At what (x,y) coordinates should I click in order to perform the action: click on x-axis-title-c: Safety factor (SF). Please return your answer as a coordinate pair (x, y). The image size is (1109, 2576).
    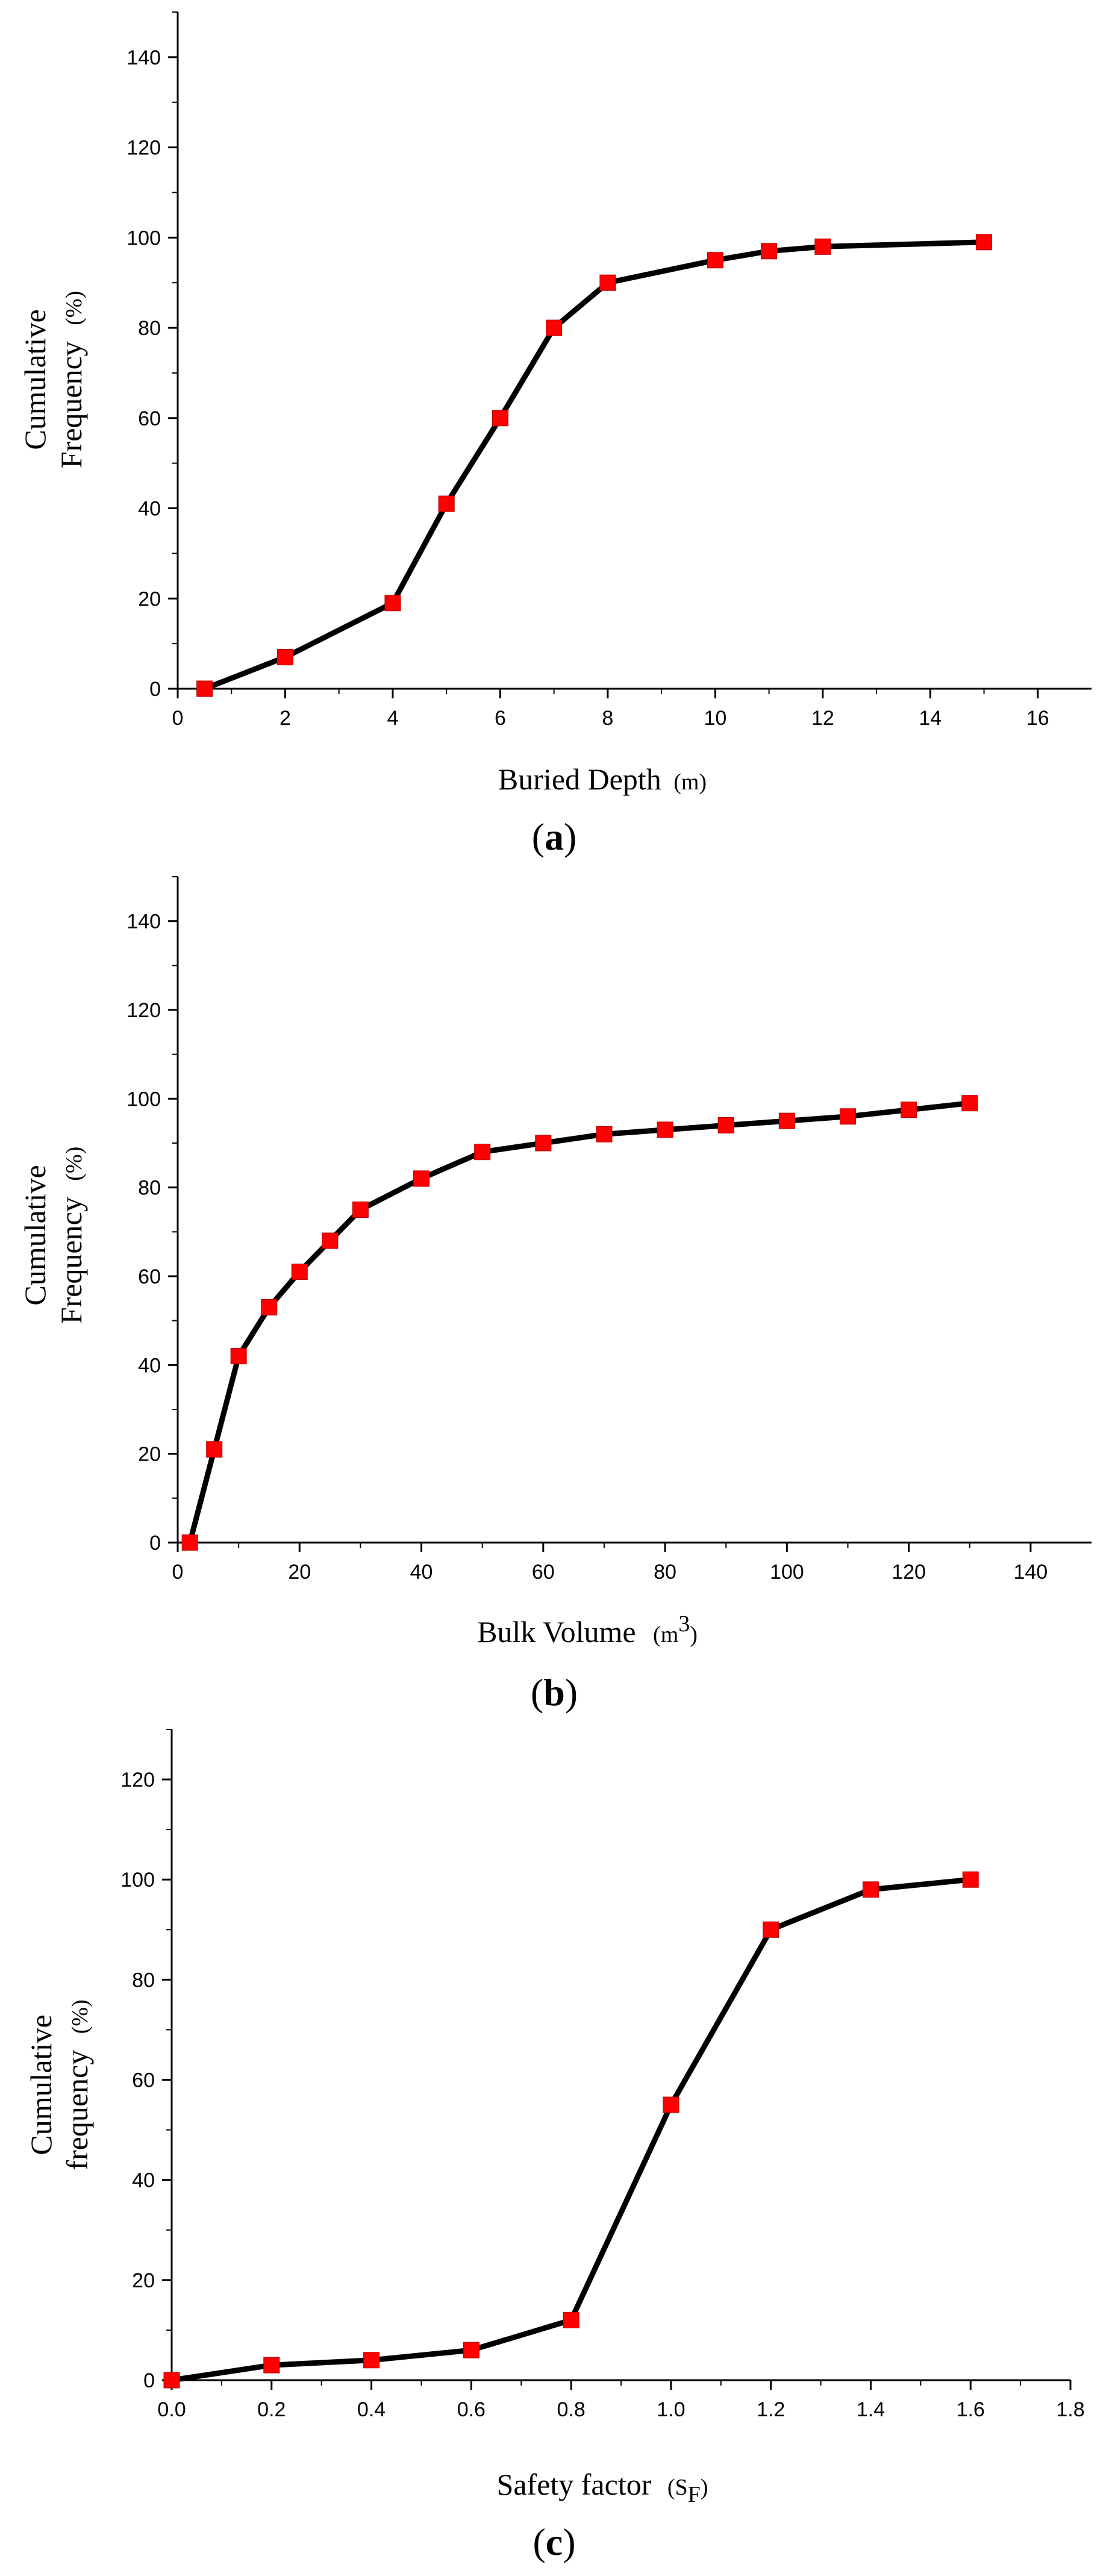
    Looking at the image, I should click on (602, 2487).